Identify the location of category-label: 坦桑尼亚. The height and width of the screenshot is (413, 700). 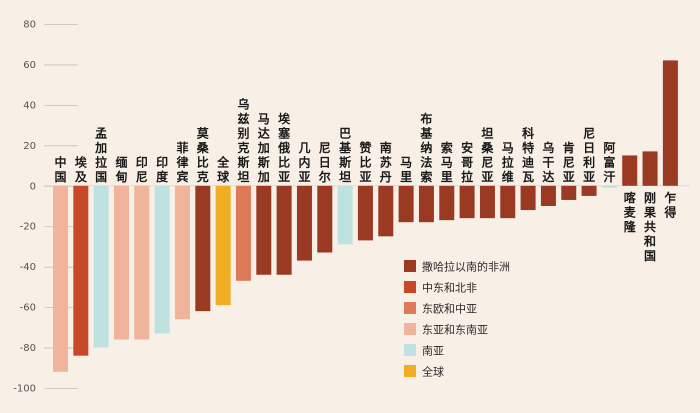
(487, 155).